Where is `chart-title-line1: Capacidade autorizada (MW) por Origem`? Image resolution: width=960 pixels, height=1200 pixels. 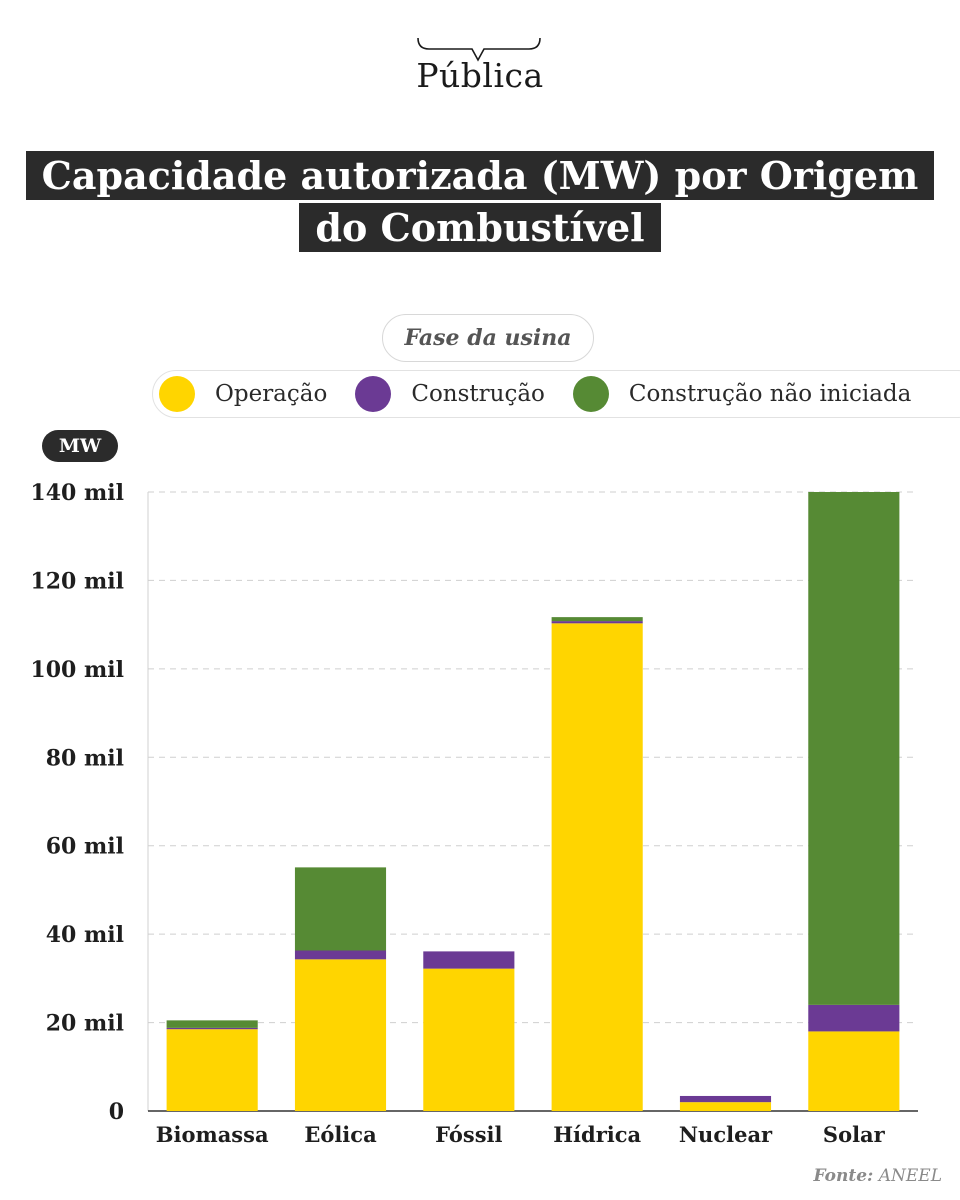
chart-title-line1: Capacidade autorizada (MW) por Origem is located at coordinates (480, 175).